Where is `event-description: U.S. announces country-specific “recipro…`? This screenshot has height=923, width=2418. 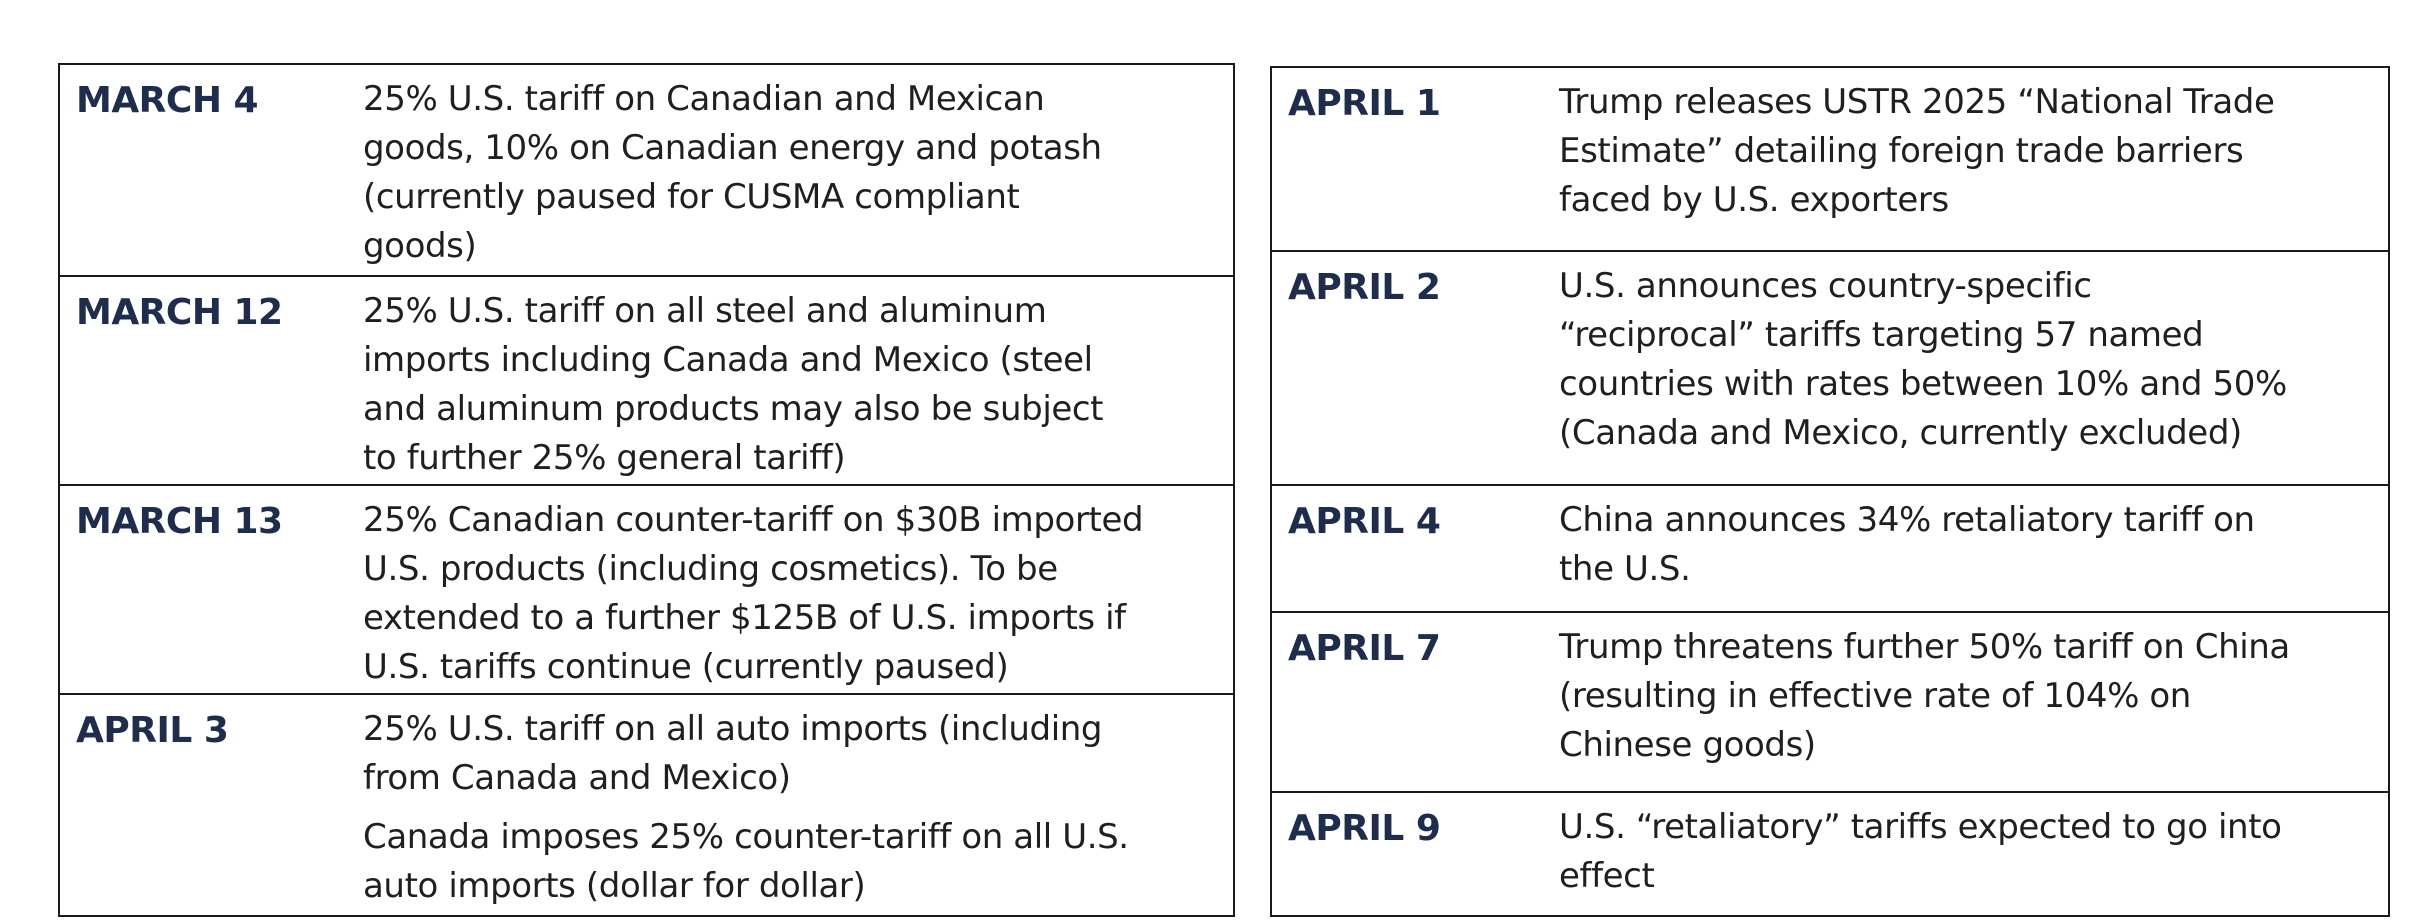 event-description: U.S. announces country-specific “recipro… is located at coordinates (1923, 359).